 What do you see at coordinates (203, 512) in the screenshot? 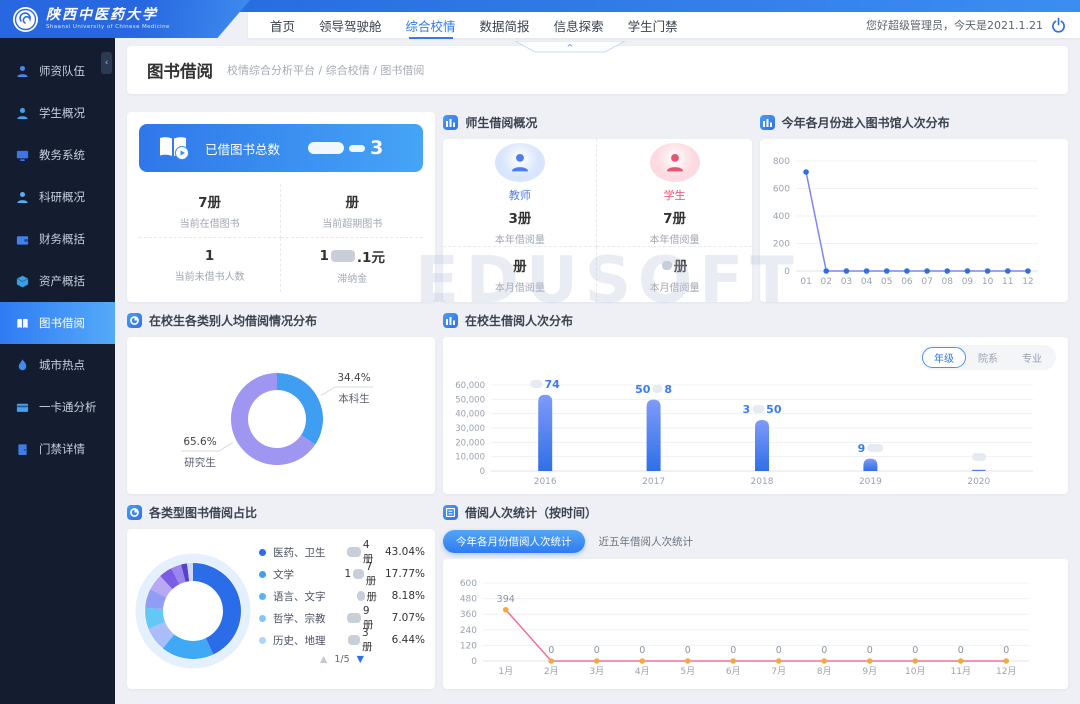
I see `section-title: 各类型图书借阅占比` at bounding box center [203, 512].